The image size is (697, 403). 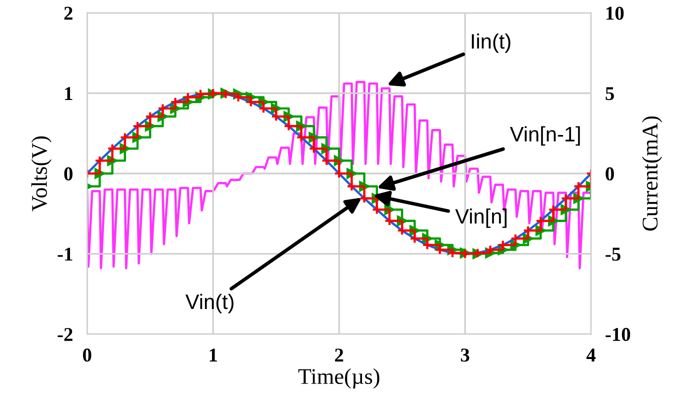 What do you see at coordinates (209, 304) in the screenshot?
I see `annotation: Vin(t)` at bounding box center [209, 304].